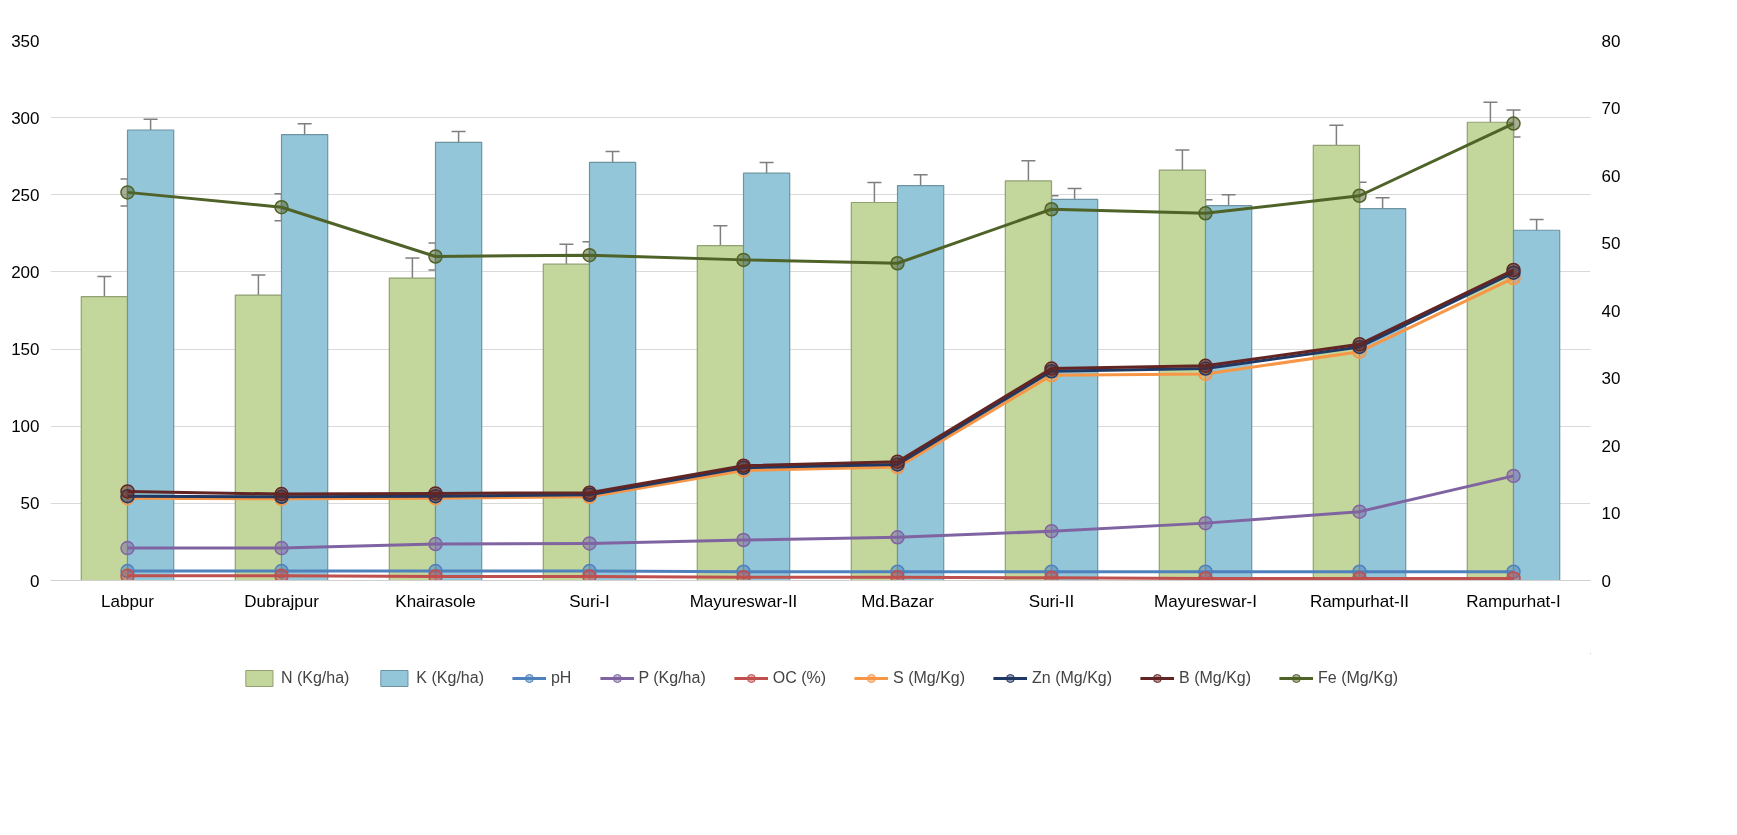  I want to click on y2-tick-label: 10, so click(1611, 513).